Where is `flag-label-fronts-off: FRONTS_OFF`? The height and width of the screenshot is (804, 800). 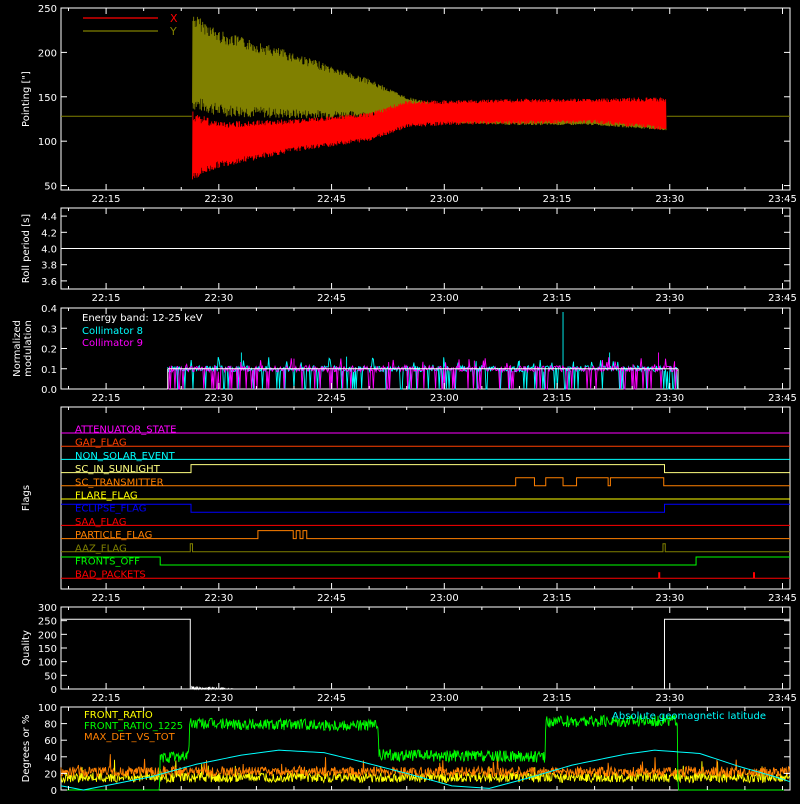
flag-label-fronts-off: FRONTS_OFF is located at coordinates (107, 562).